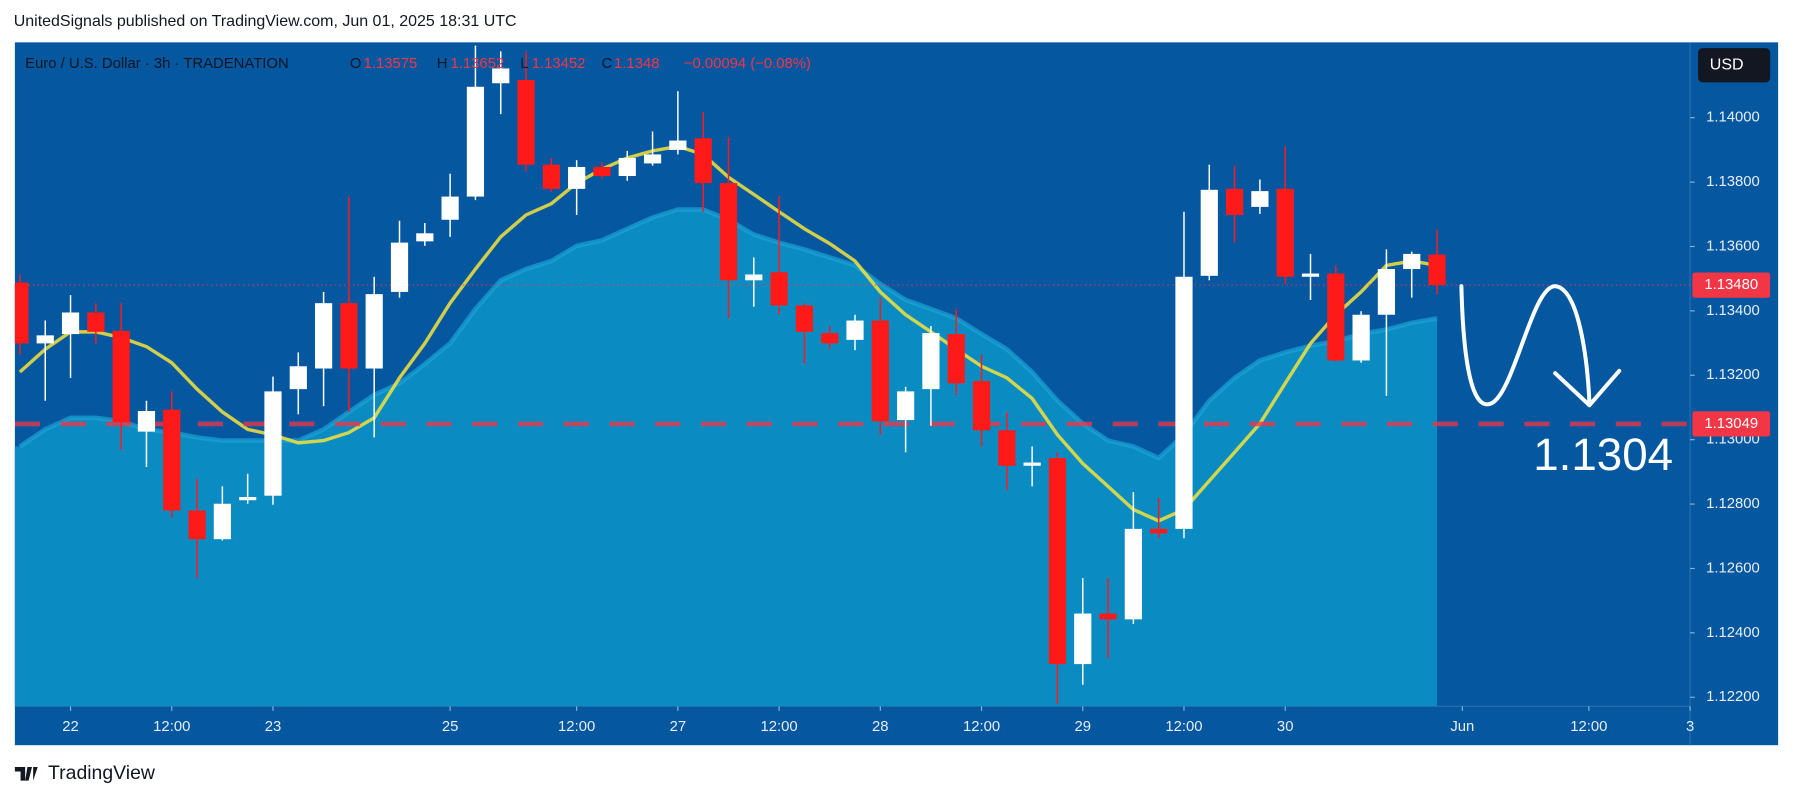 Image resolution: width=1793 pixels, height=799 pixels. I want to click on currency-label: USD, so click(1727, 64).